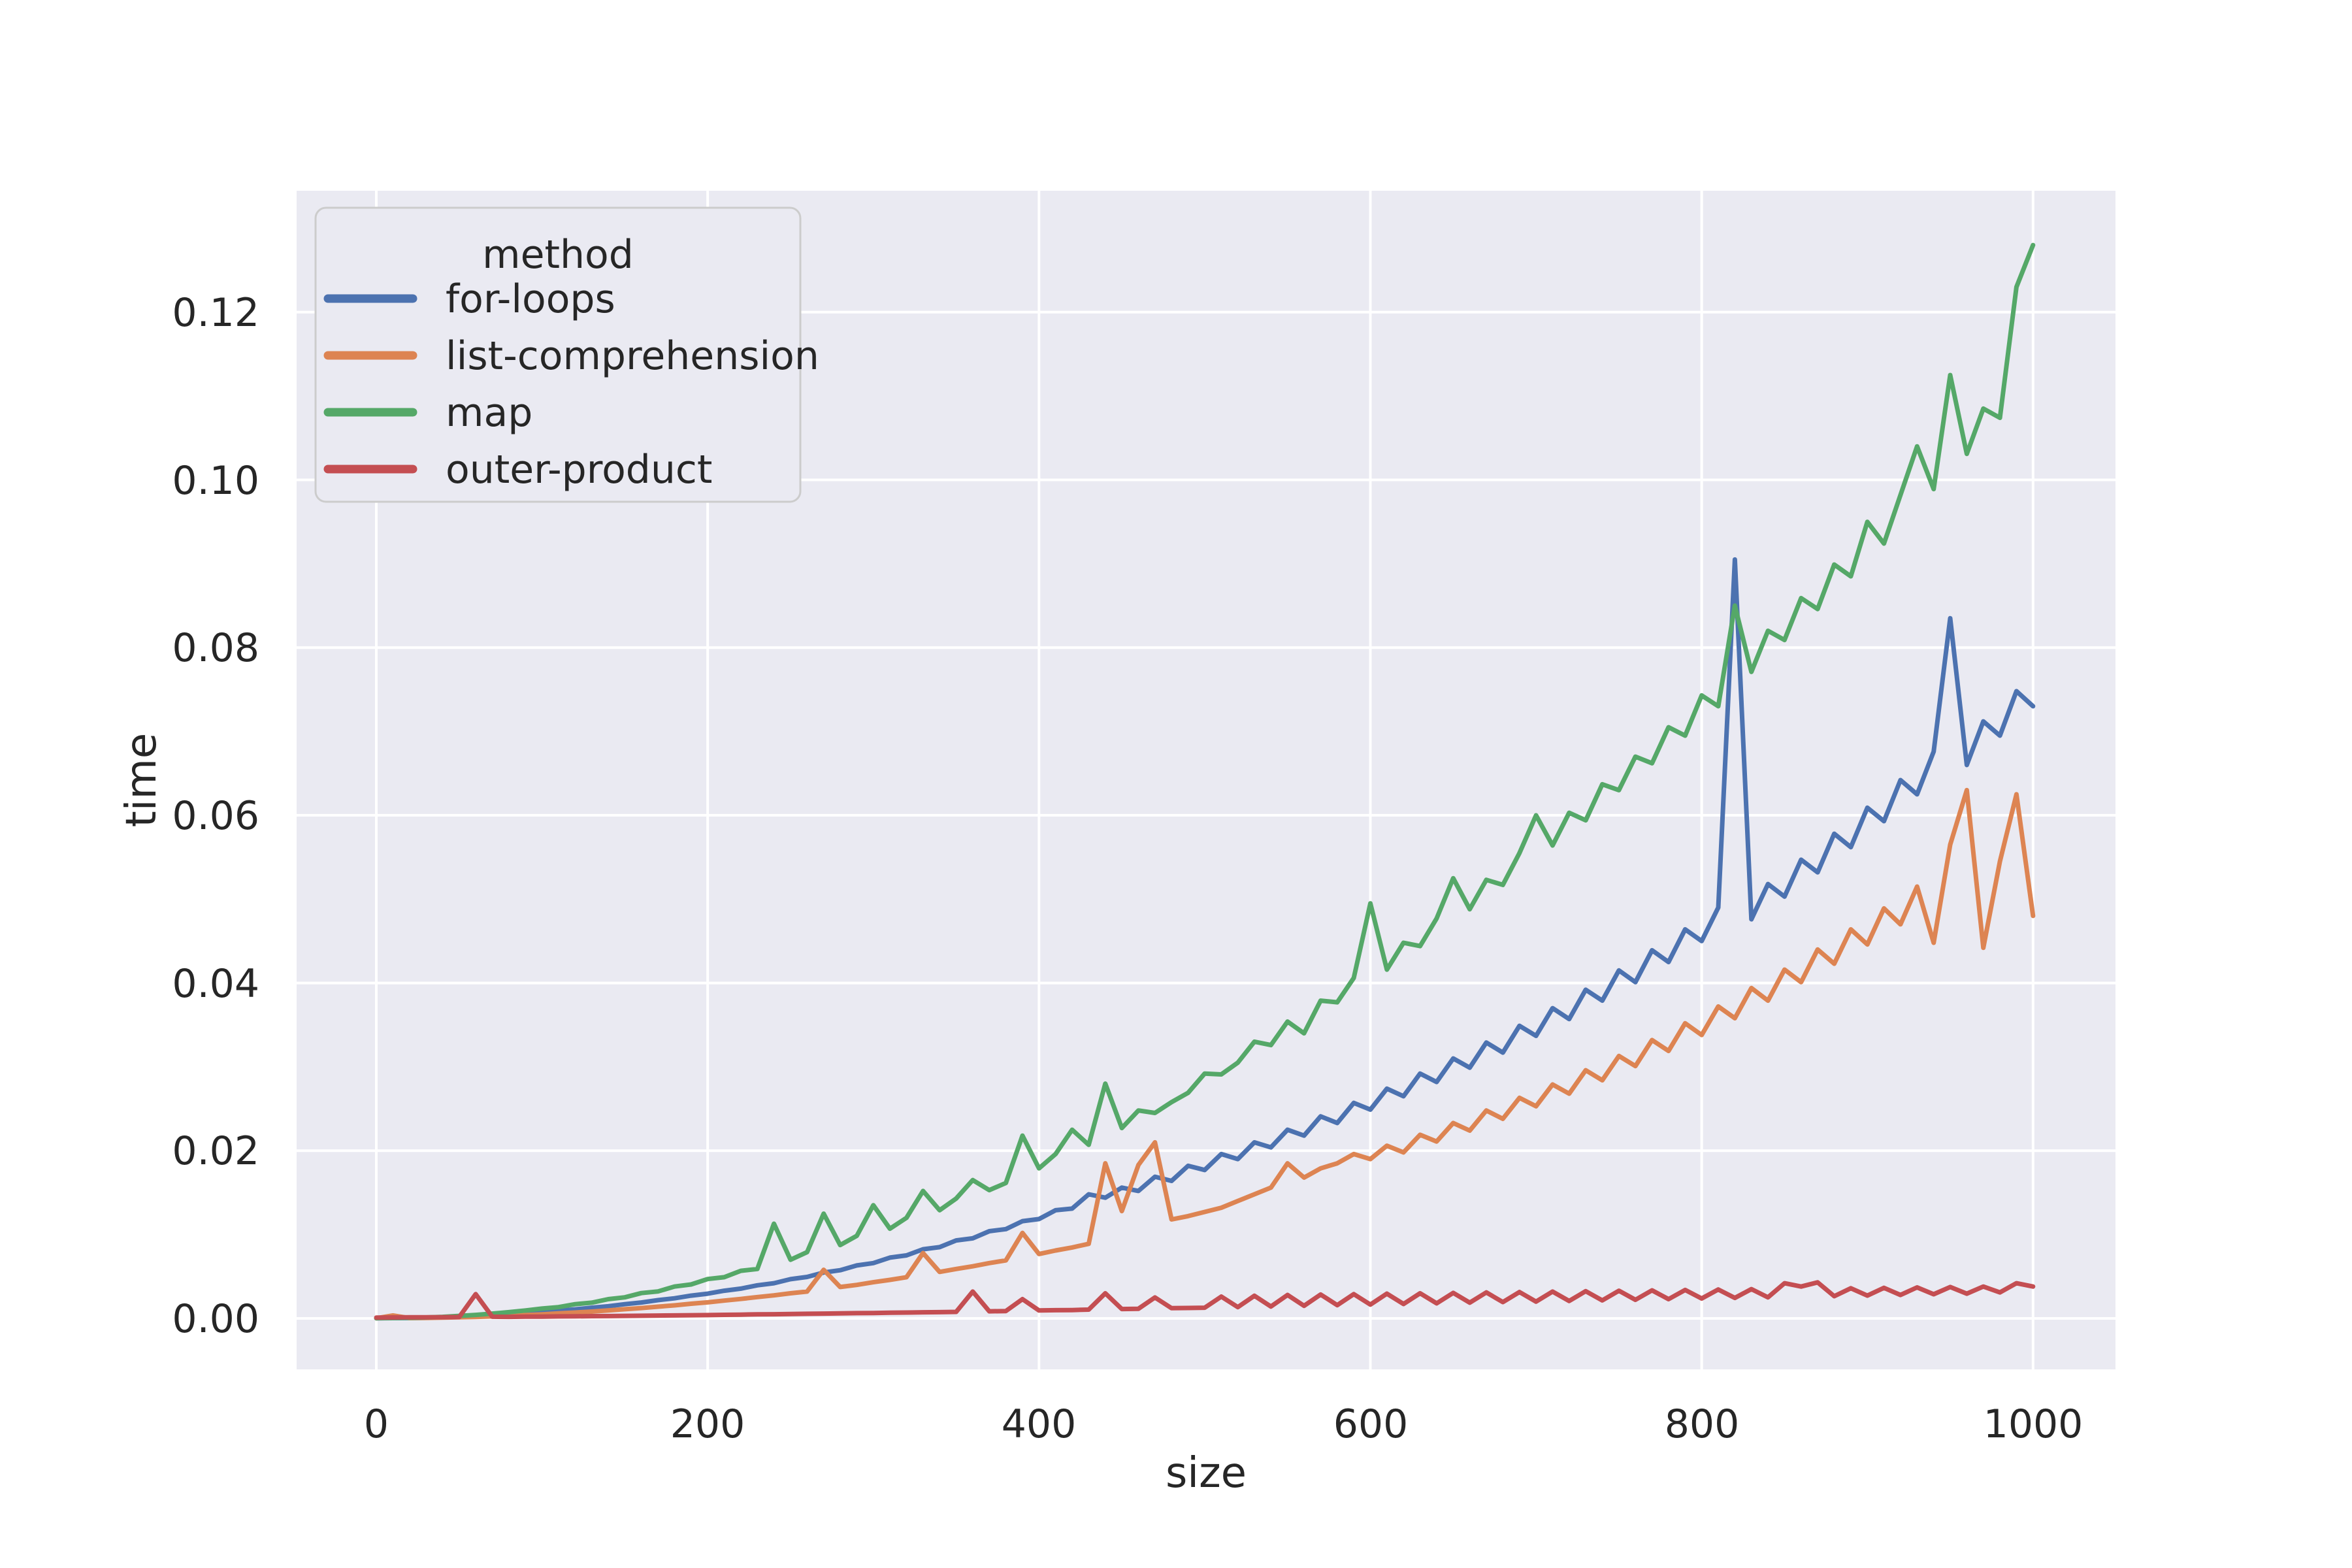 The height and width of the screenshot is (1568, 2352). I want to click on legend-label-outer-product: outer-product, so click(579, 470).